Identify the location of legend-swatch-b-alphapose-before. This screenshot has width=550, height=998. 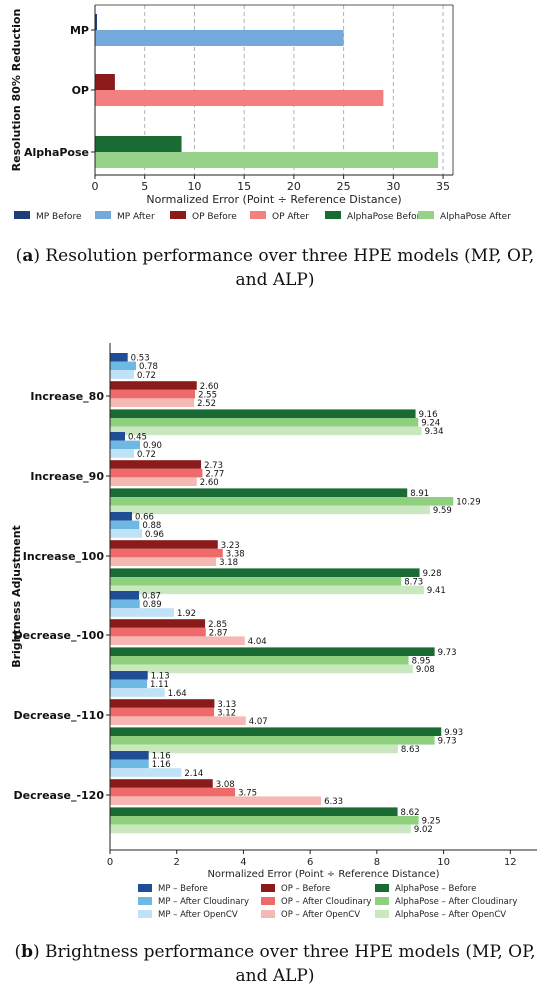
(382, 888).